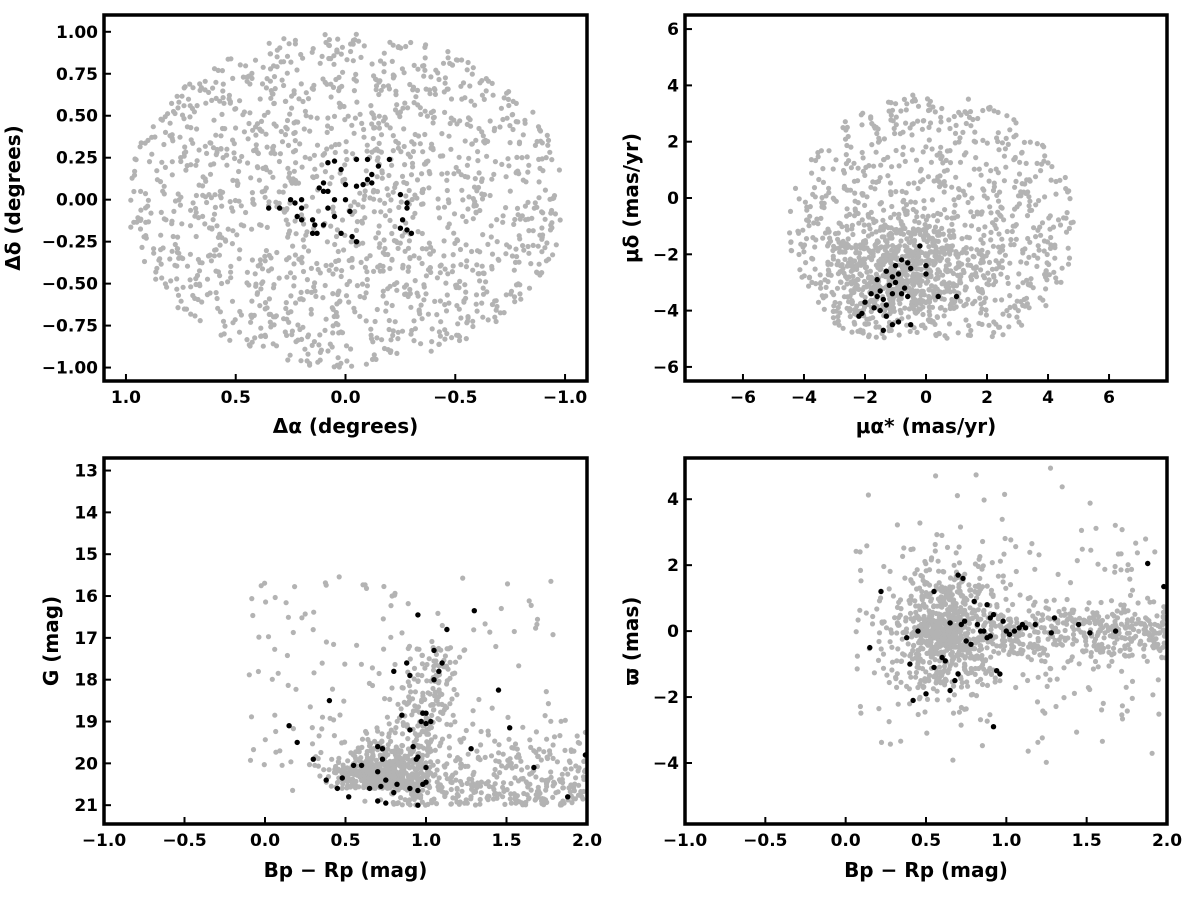 The height and width of the screenshot is (900, 1200). I want to click on sky-y-tick-label: 0.25, so click(77, 159).